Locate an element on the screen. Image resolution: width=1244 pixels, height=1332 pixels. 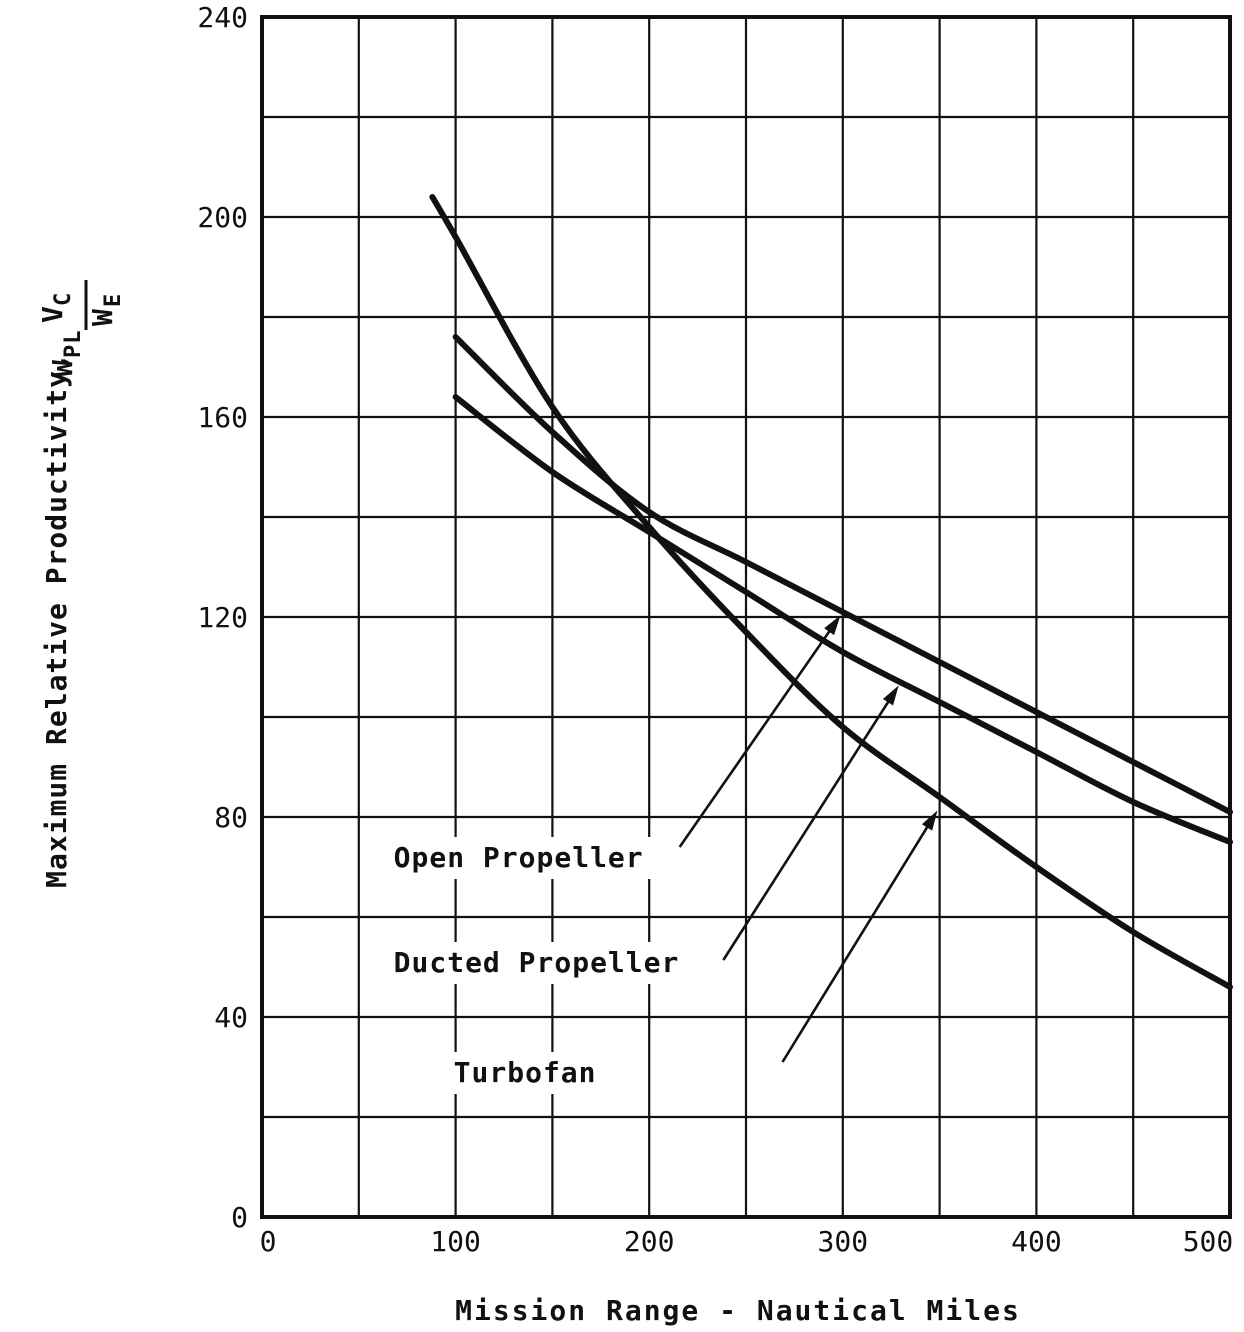
fraction-denominator-w-sub: E is located at coordinates (113, 300).